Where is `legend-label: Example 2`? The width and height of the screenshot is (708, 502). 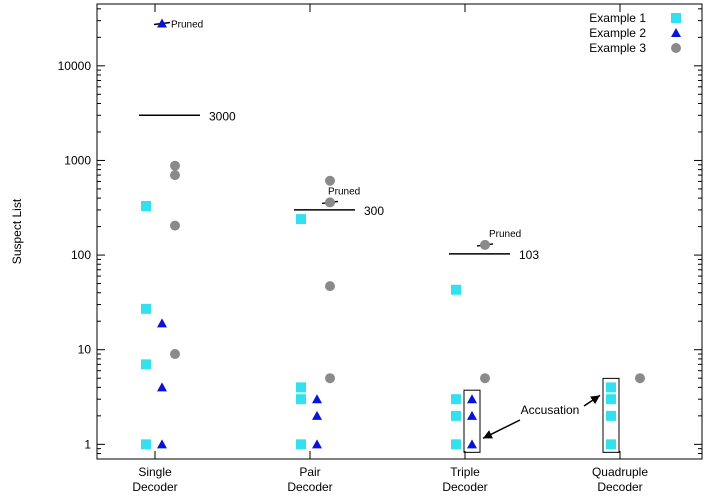 legend-label: Example 2 is located at coordinates (617, 33).